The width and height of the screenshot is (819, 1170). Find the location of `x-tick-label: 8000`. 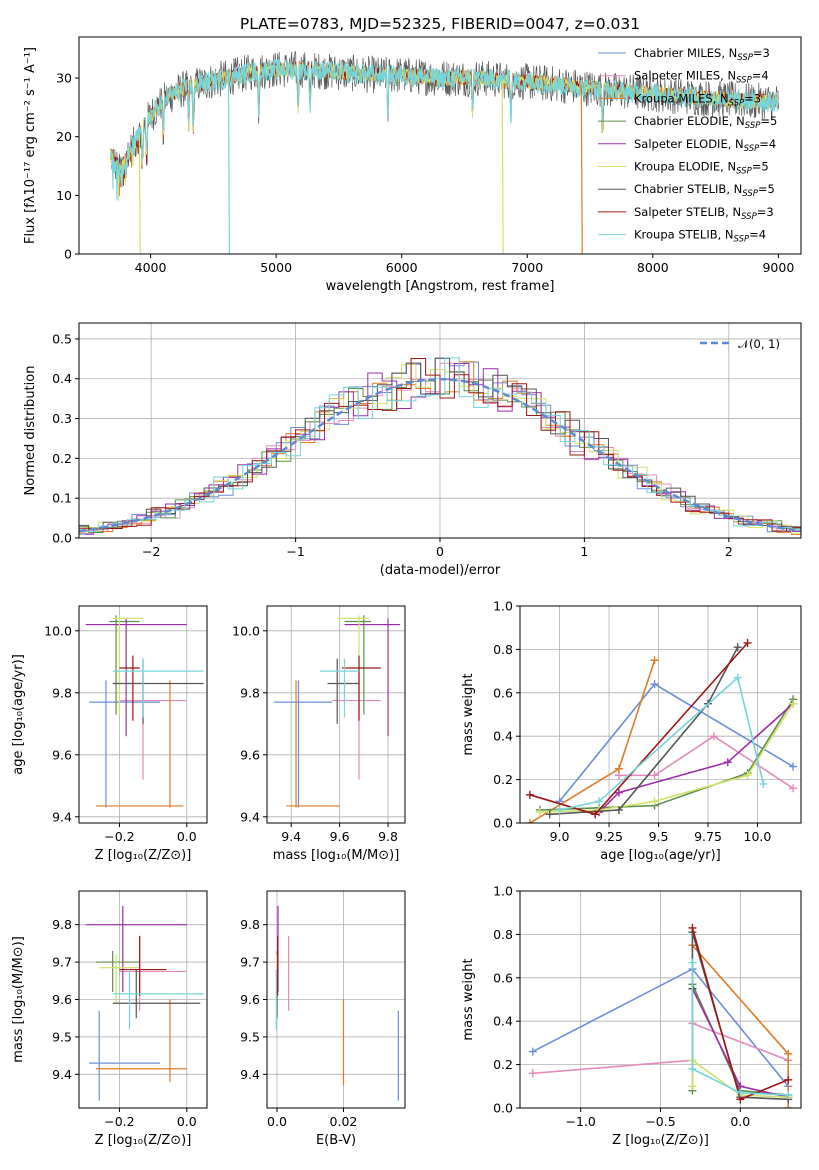

x-tick-label: 8000 is located at coordinates (653, 267).